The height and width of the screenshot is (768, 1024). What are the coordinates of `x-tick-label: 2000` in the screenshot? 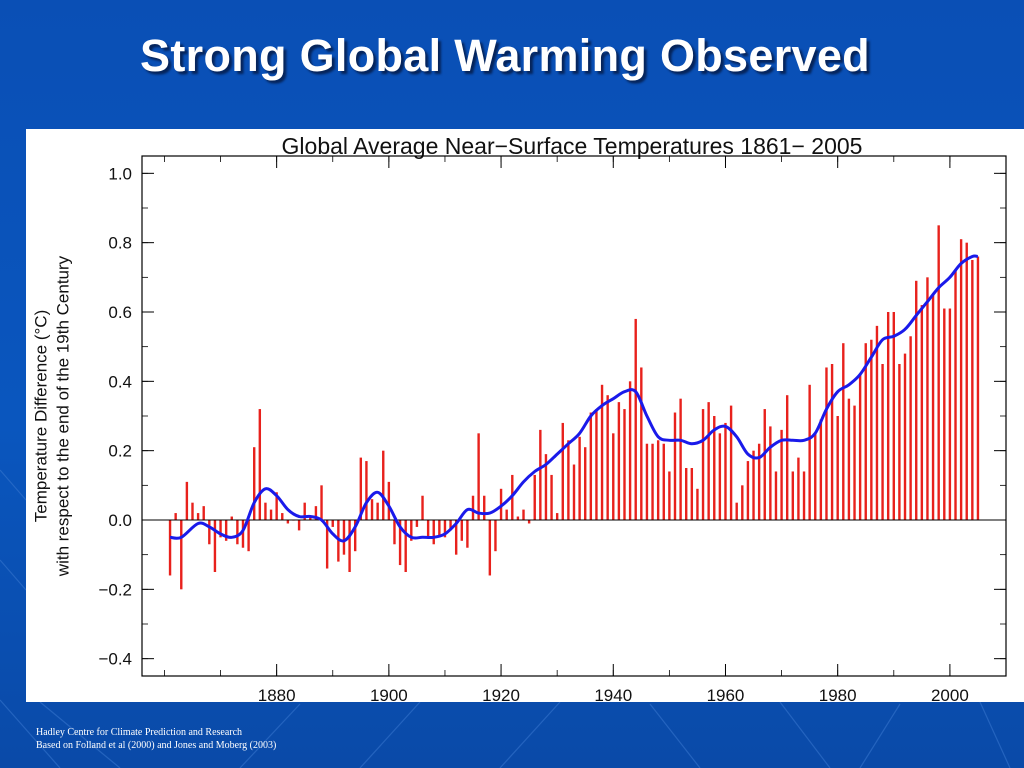 It's located at (950, 694).